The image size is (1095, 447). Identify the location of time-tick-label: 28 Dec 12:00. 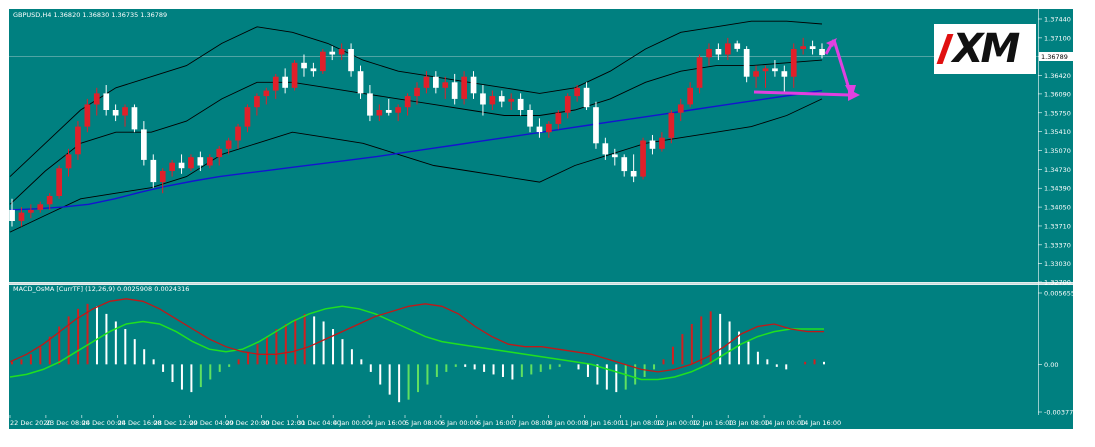
(176, 423).